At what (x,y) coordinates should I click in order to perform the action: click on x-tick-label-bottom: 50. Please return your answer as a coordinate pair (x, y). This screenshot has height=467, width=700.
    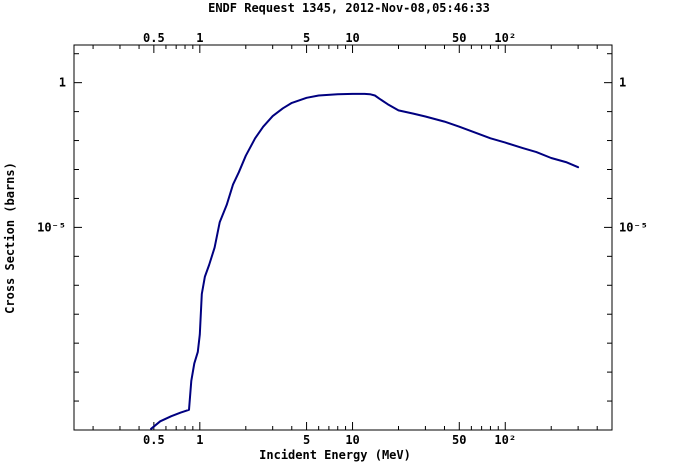
    Looking at the image, I should click on (459, 440).